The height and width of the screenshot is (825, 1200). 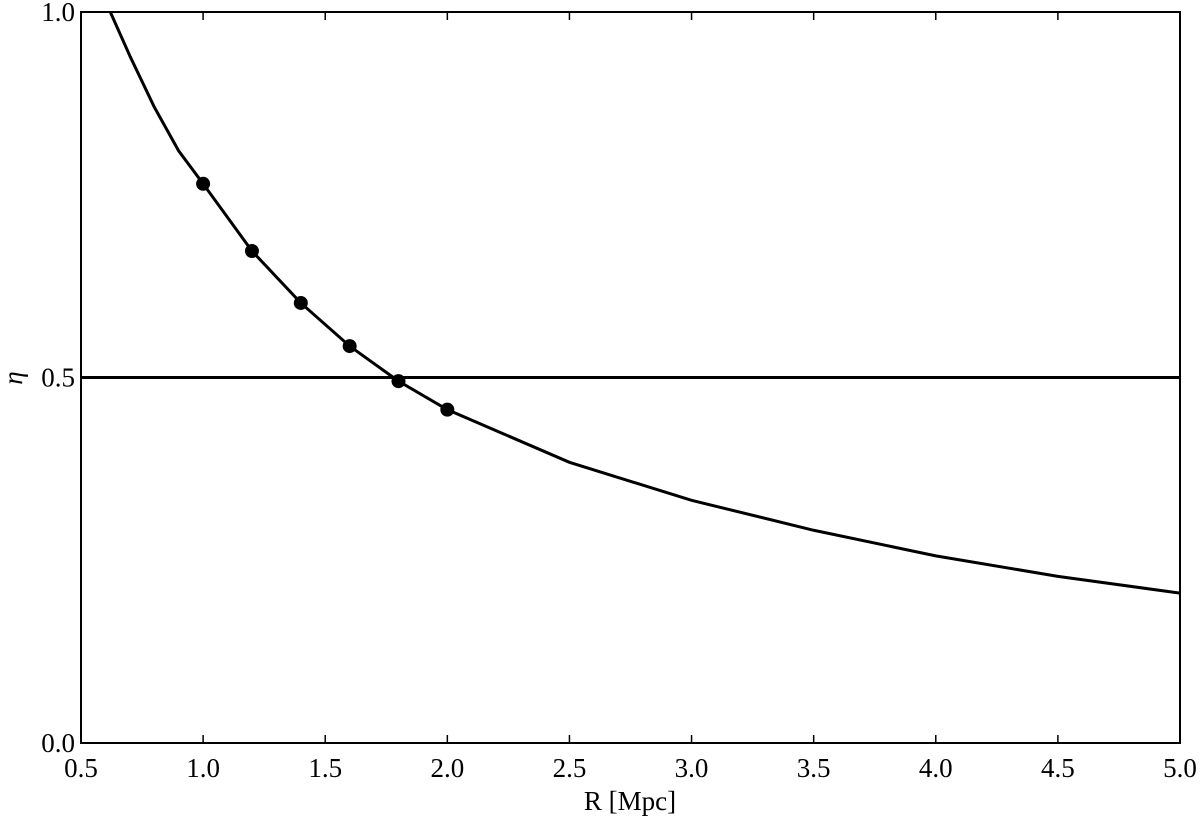 I want to click on y-tick-label: 0.0, so click(x=58, y=743).